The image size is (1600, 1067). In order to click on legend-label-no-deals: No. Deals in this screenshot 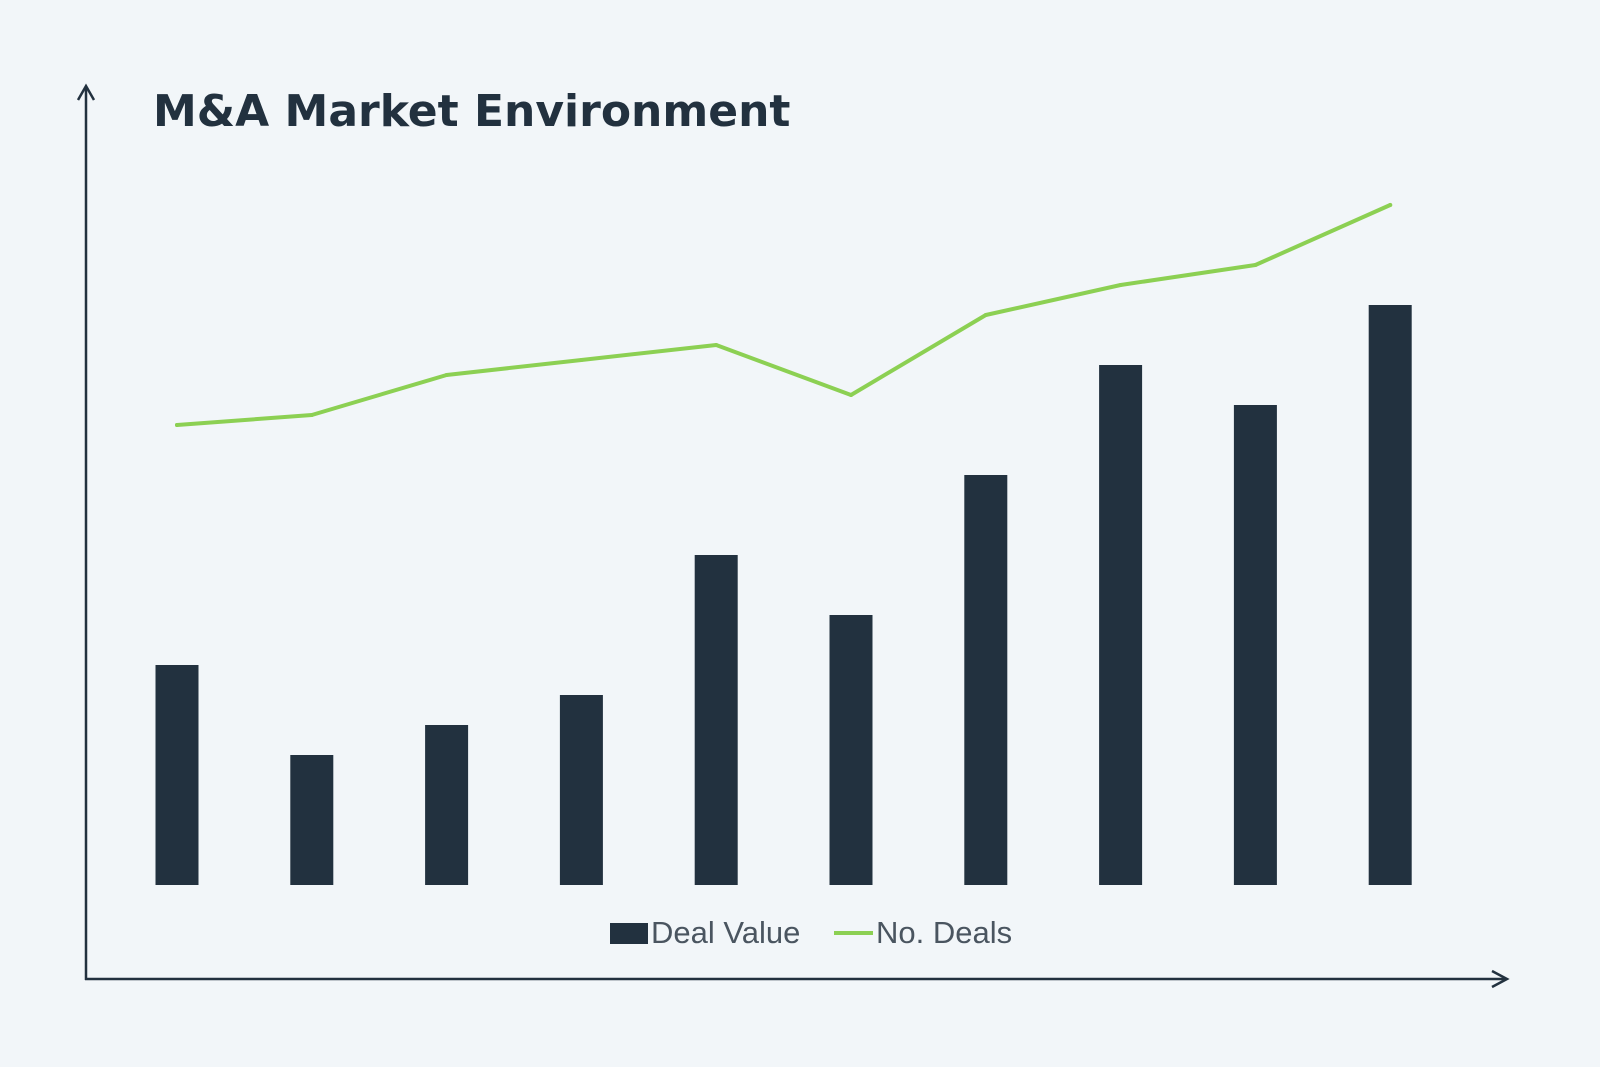, I will do `click(944, 932)`.